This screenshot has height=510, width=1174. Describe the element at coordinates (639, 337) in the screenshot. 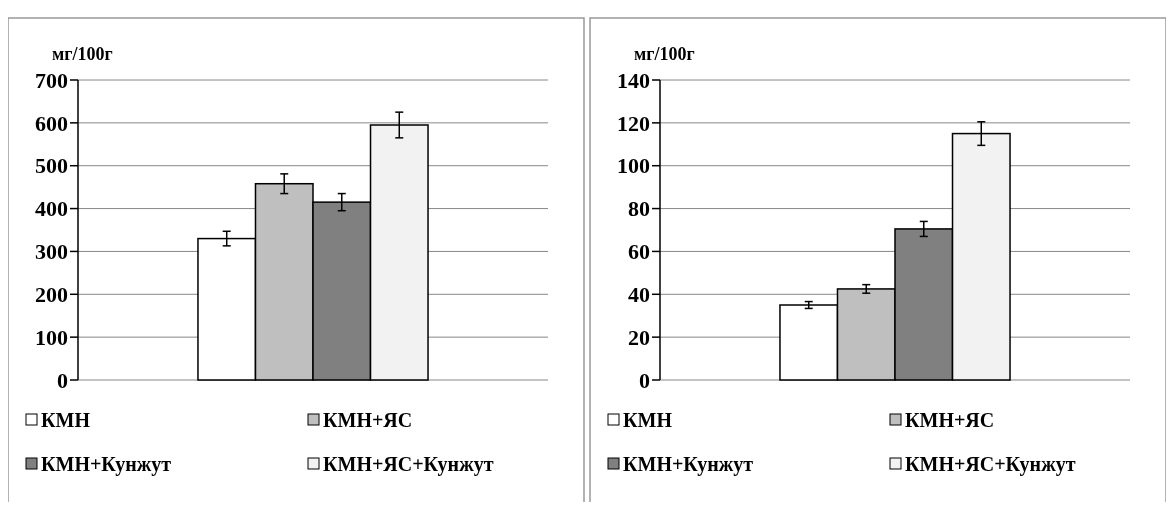

I see `y-tick-label: 20` at that location.